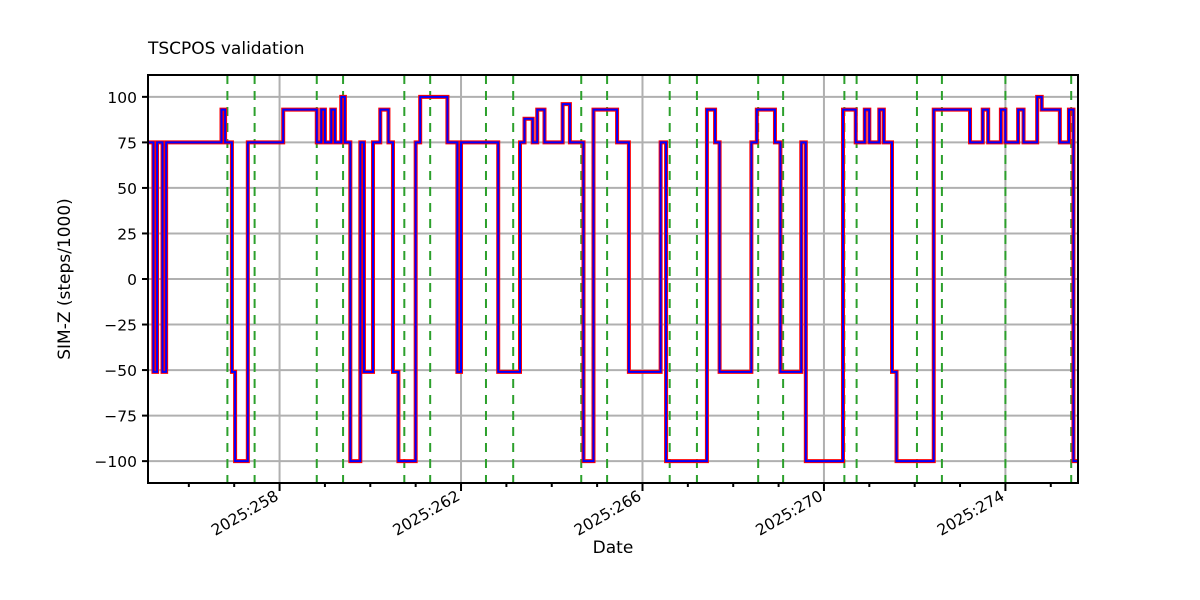  I want to click on x-tick-label: 2025:262, so click(426, 513).